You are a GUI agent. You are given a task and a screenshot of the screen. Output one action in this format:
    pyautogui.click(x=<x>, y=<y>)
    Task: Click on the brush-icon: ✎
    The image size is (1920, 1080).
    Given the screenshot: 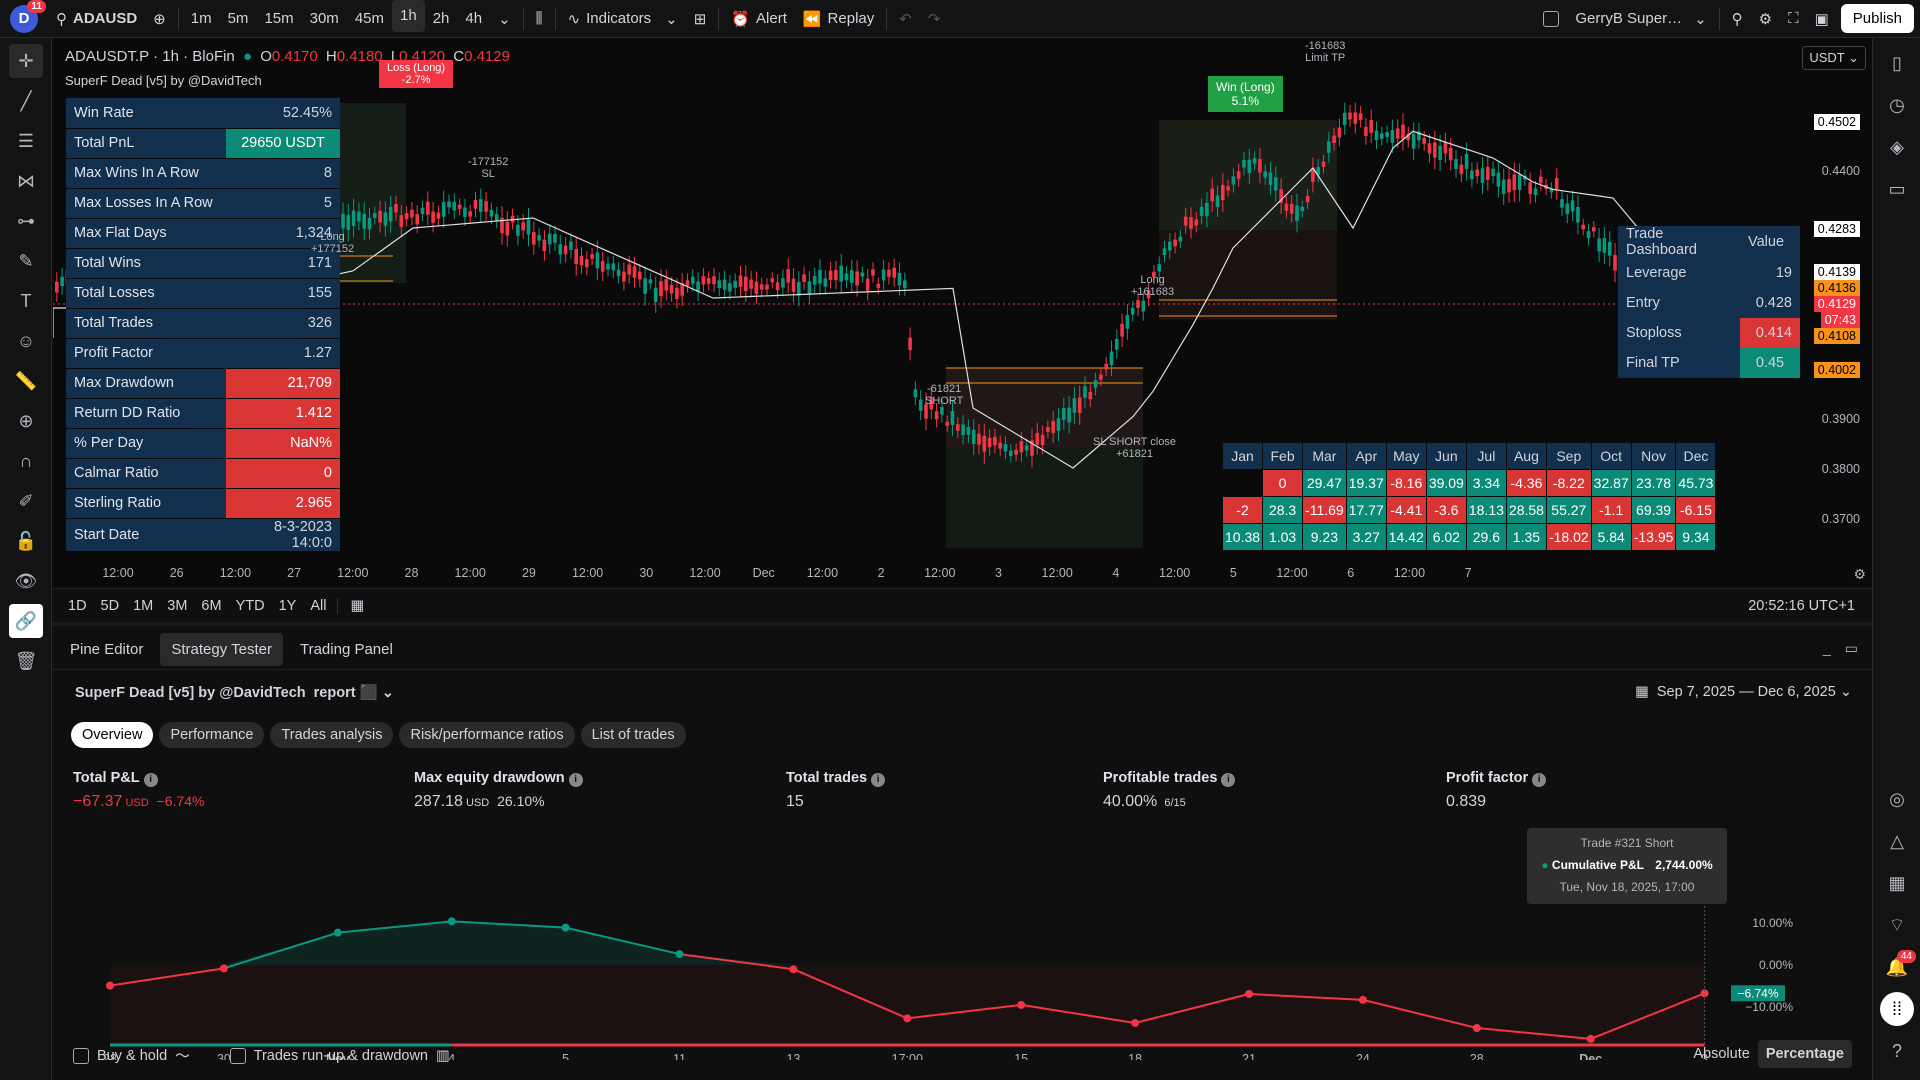 What is the action you would take?
    pyautogui.click(x=26, y=260)
    